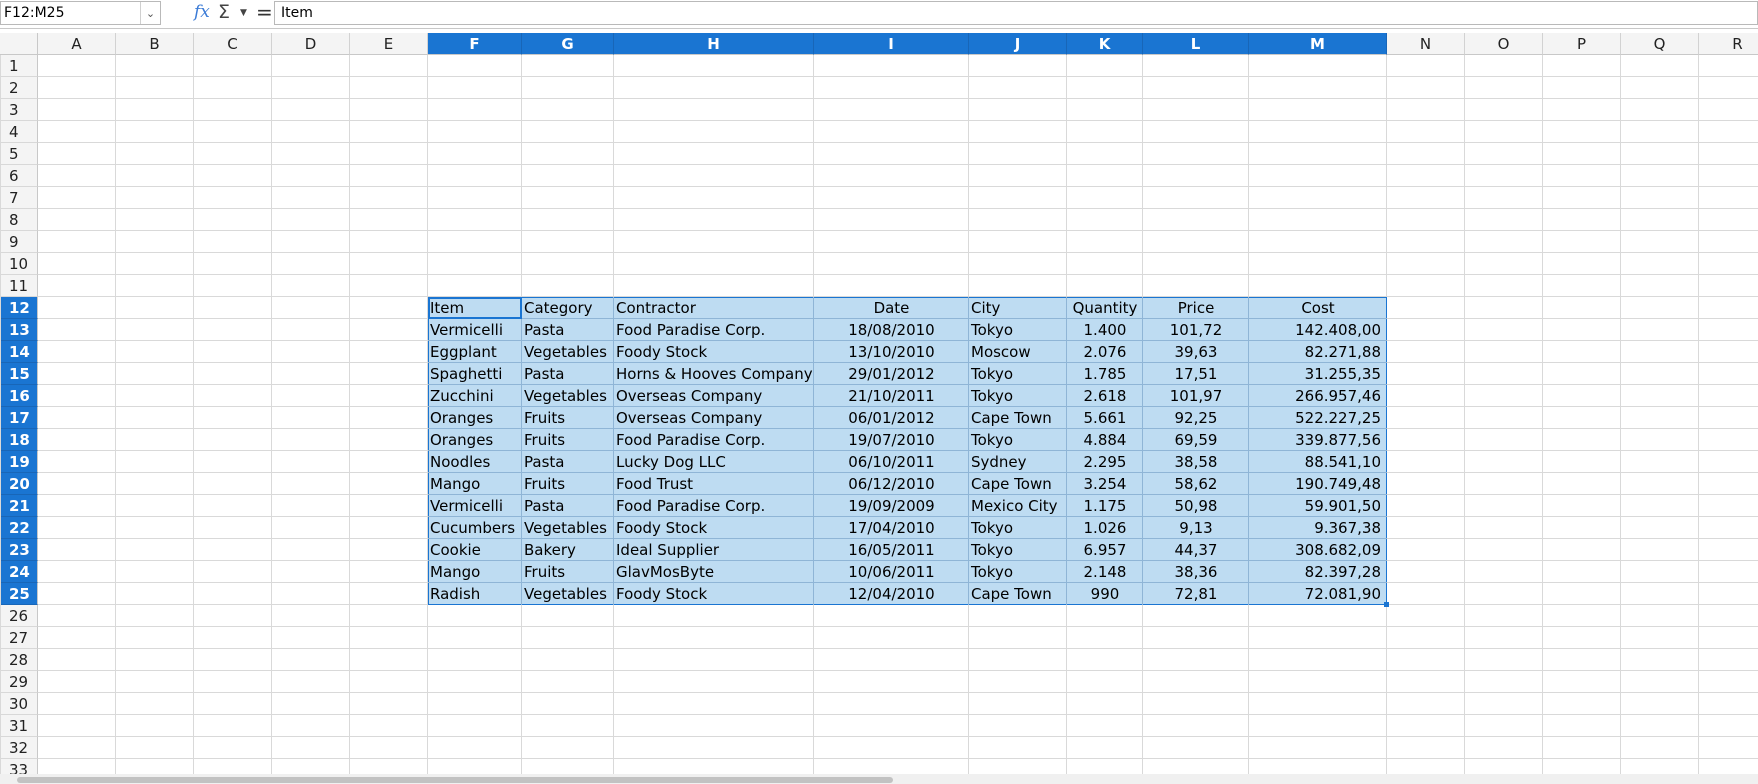 Image resolution: width=1758 pixels, height=784 pixels. Describe the element at coordinates (1347, 528) in the screenshot. I see `table-cell: 9.367,38` at that location.